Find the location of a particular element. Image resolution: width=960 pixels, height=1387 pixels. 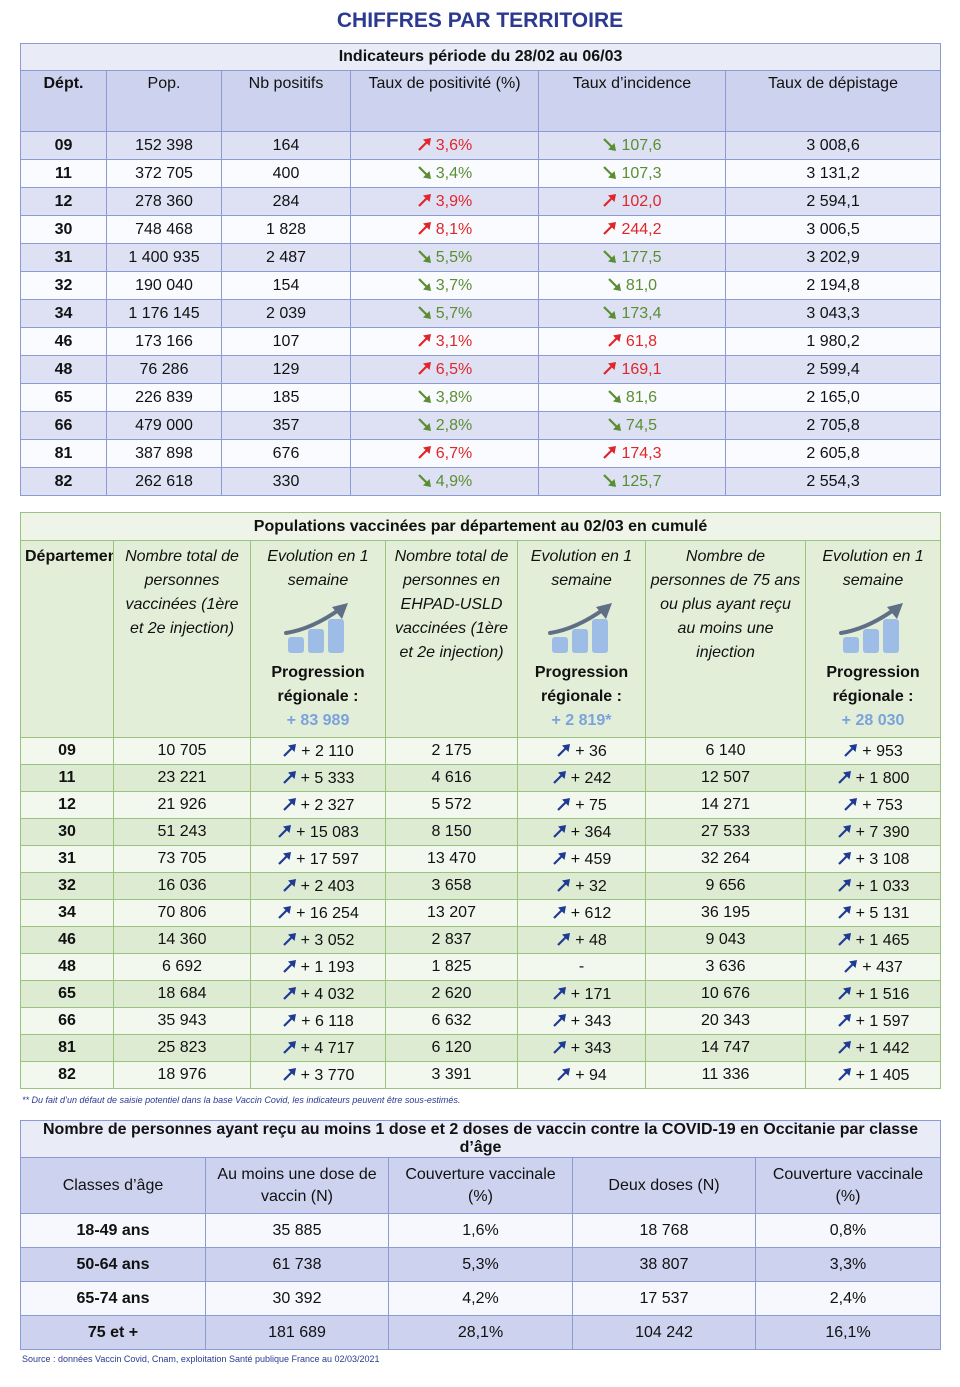

cell: 48 is located at coordinates (67, 967).